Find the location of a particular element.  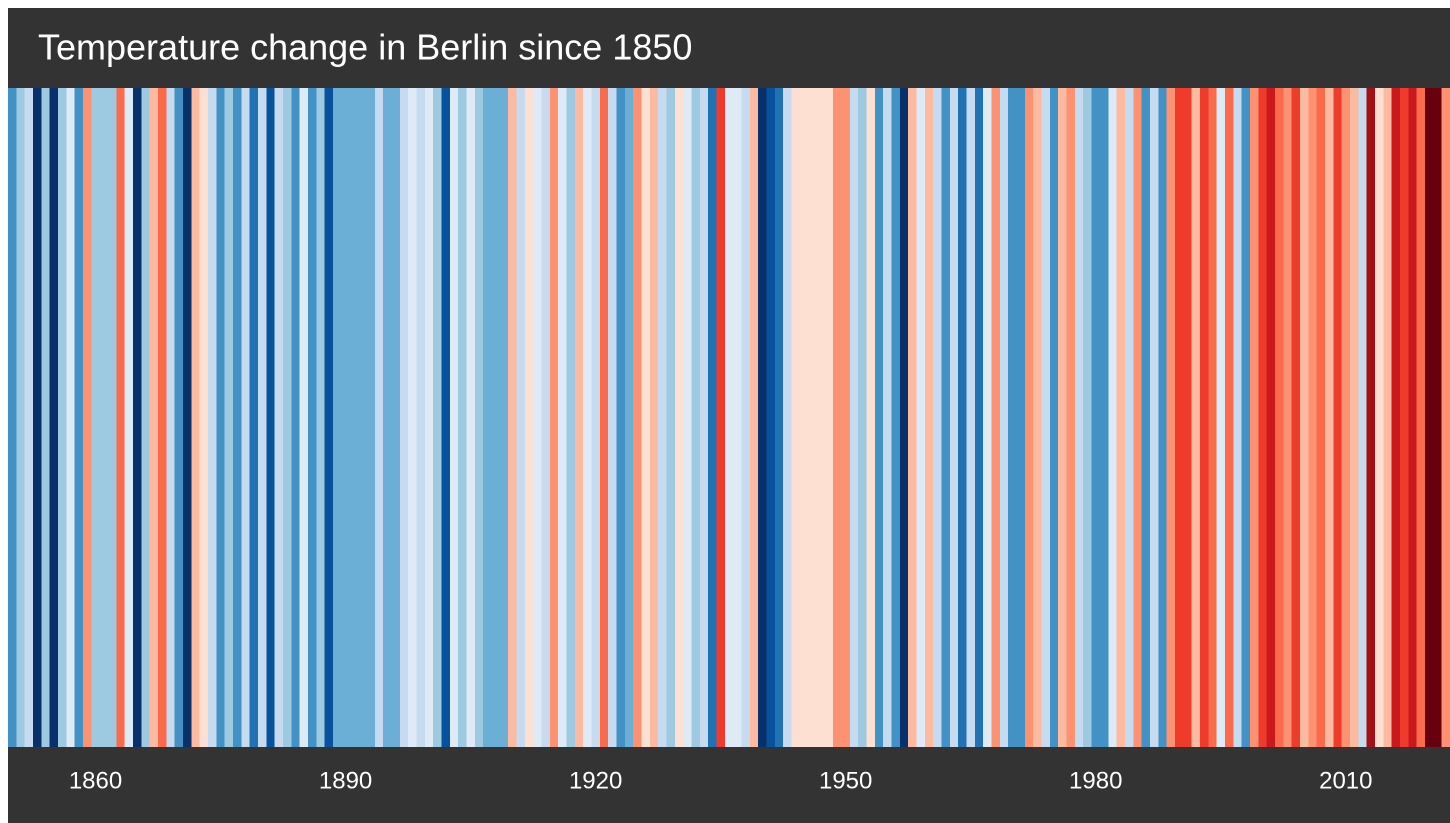

chart-title: Temperature change in Berlin since 1850 is located at coordinates (365, 47).